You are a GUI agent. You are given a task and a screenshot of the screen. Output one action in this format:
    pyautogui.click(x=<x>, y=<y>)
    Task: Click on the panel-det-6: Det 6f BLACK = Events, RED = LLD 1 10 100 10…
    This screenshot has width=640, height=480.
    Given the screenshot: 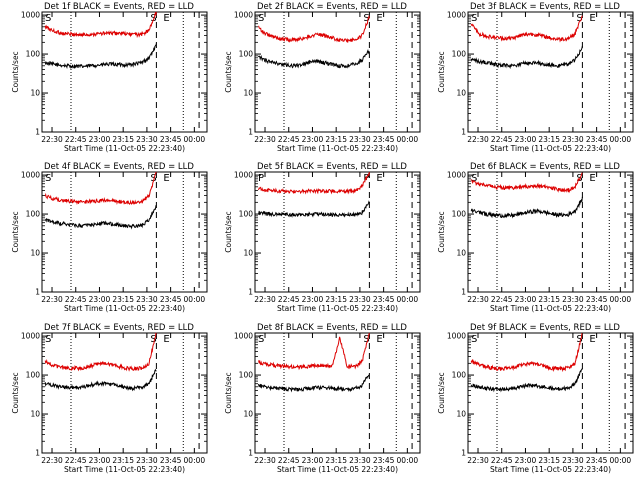 What is the action you would take?
    pyautogui.click(x=535, y=237)
    